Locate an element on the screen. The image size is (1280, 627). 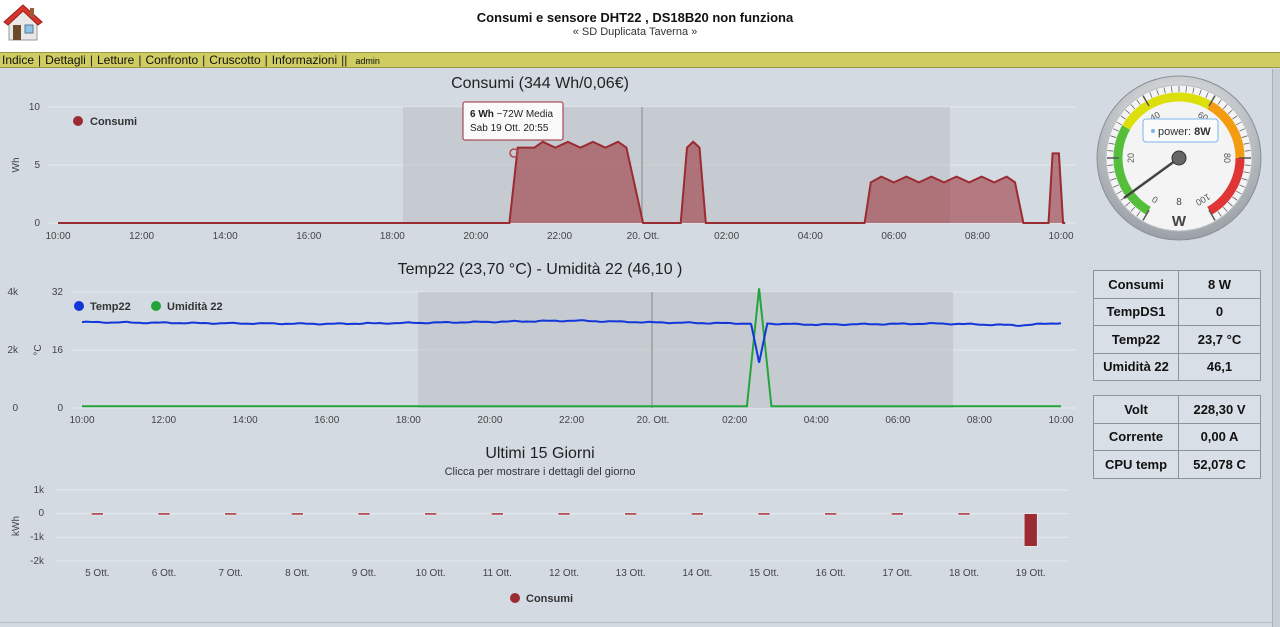
gauge-tick-label: 0 is located at coordinates (1154, 199).